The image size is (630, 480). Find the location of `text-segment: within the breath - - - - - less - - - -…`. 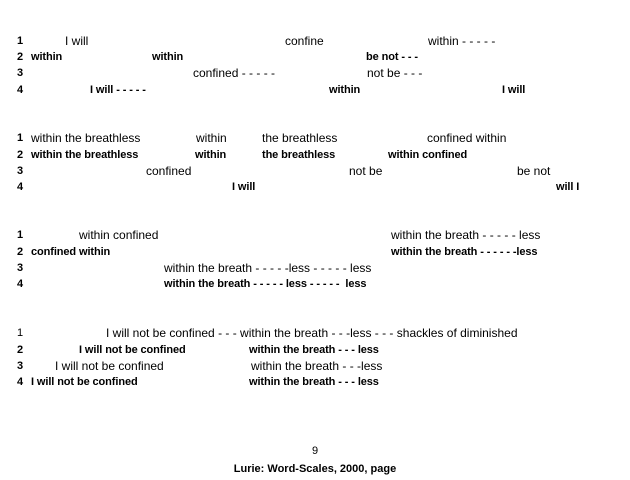

text-segment: within the breath - - - - - less - - - -… is located at coordinates (265, 284).